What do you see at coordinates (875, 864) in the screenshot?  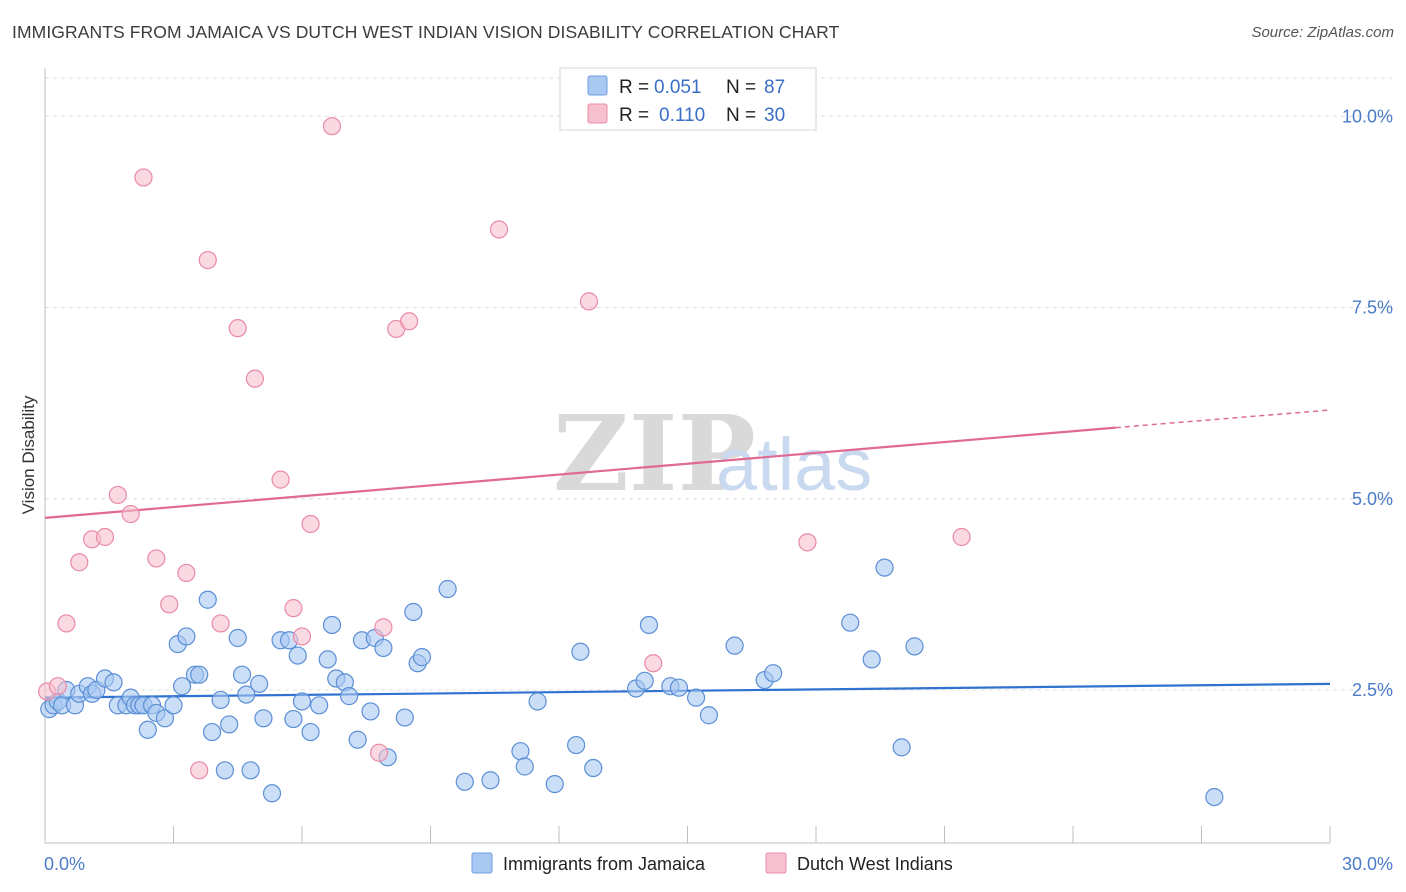 I see `legend-label-dutch: Dutch West Indians` at bounding box center [875, 864].